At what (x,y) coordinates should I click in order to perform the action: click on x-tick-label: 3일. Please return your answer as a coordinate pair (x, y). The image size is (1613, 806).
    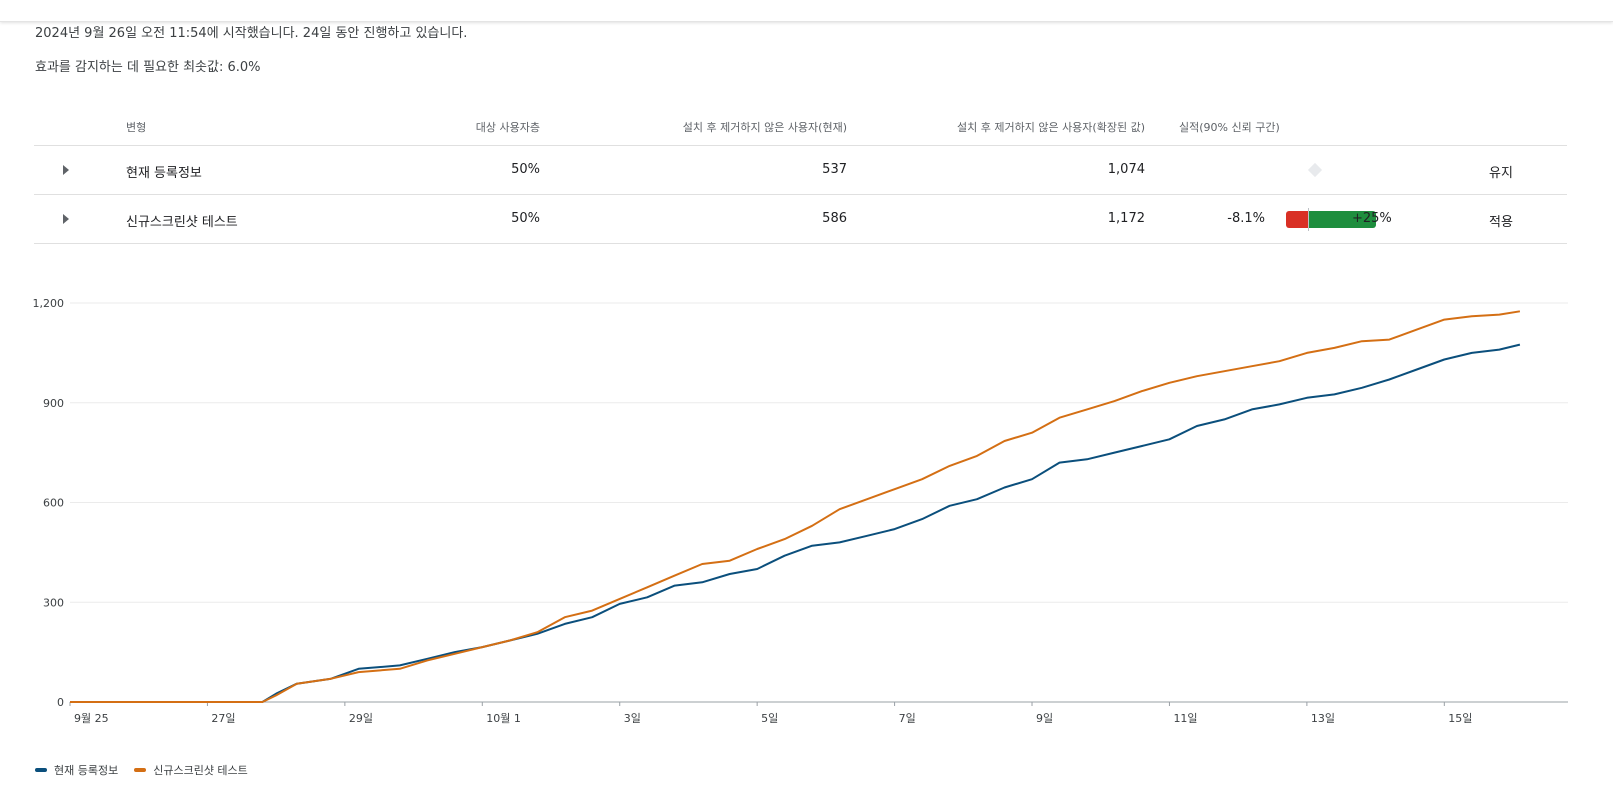
    Looking at the image, I should click on (632, 718).